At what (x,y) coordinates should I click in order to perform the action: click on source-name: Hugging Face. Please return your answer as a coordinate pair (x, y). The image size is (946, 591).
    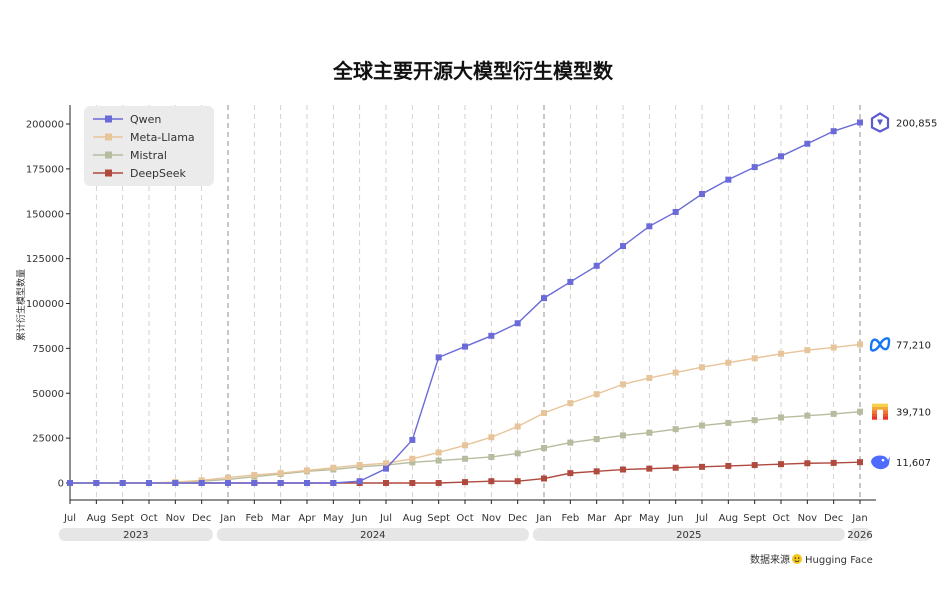
    Looking at the image, I should click on (839, 560).